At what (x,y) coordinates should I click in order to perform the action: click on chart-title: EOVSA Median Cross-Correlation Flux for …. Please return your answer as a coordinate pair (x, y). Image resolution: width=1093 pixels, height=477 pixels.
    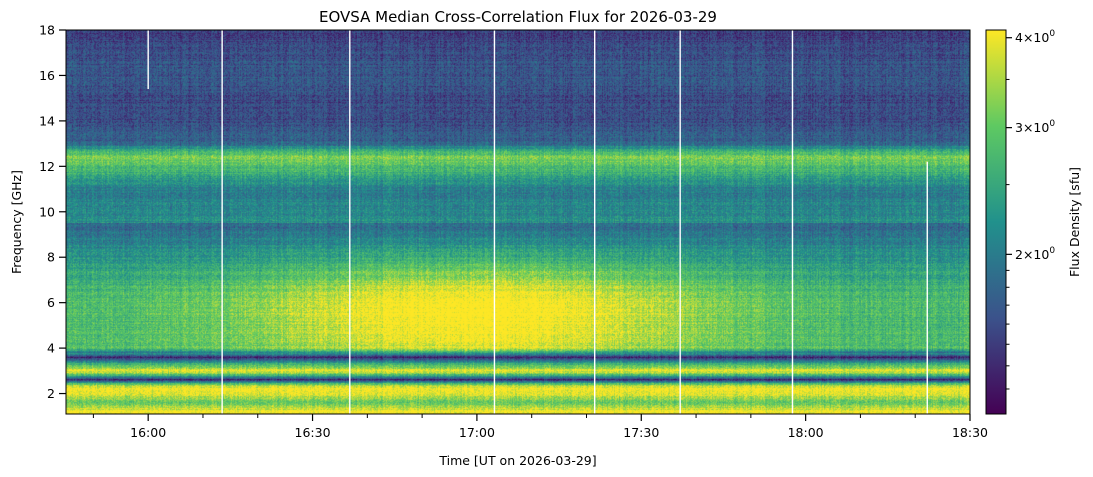
    Looking at the image, I should click on (518, 17).